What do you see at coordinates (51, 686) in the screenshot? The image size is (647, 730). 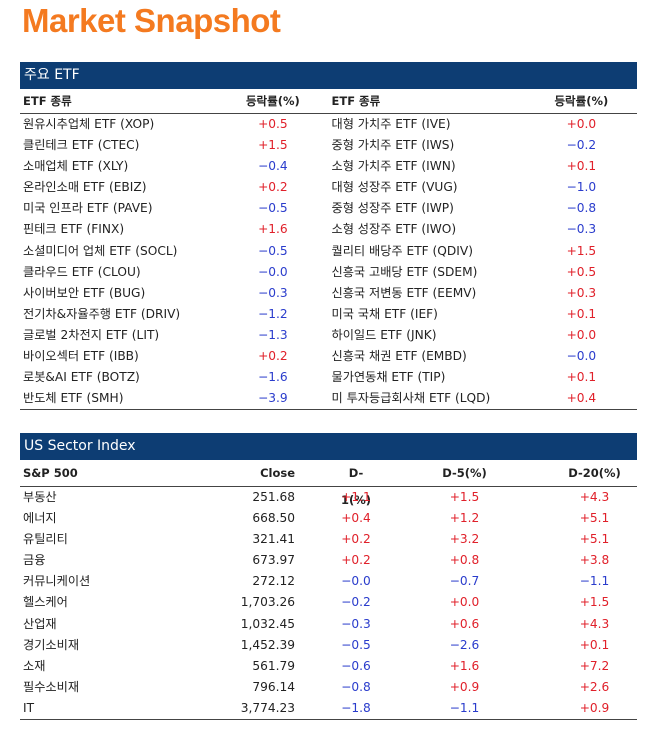 I see `sector-name: 필수소비재` at bounding box center [51, 686].